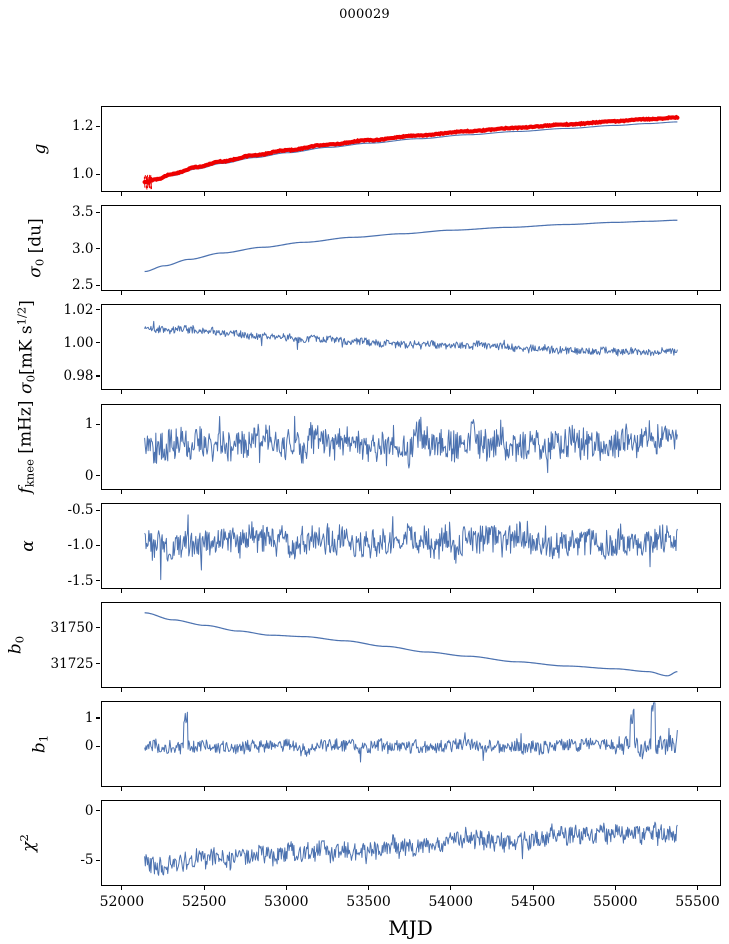  I want to click on panel-g-ytick-label: 1.0, so click(83, 174).